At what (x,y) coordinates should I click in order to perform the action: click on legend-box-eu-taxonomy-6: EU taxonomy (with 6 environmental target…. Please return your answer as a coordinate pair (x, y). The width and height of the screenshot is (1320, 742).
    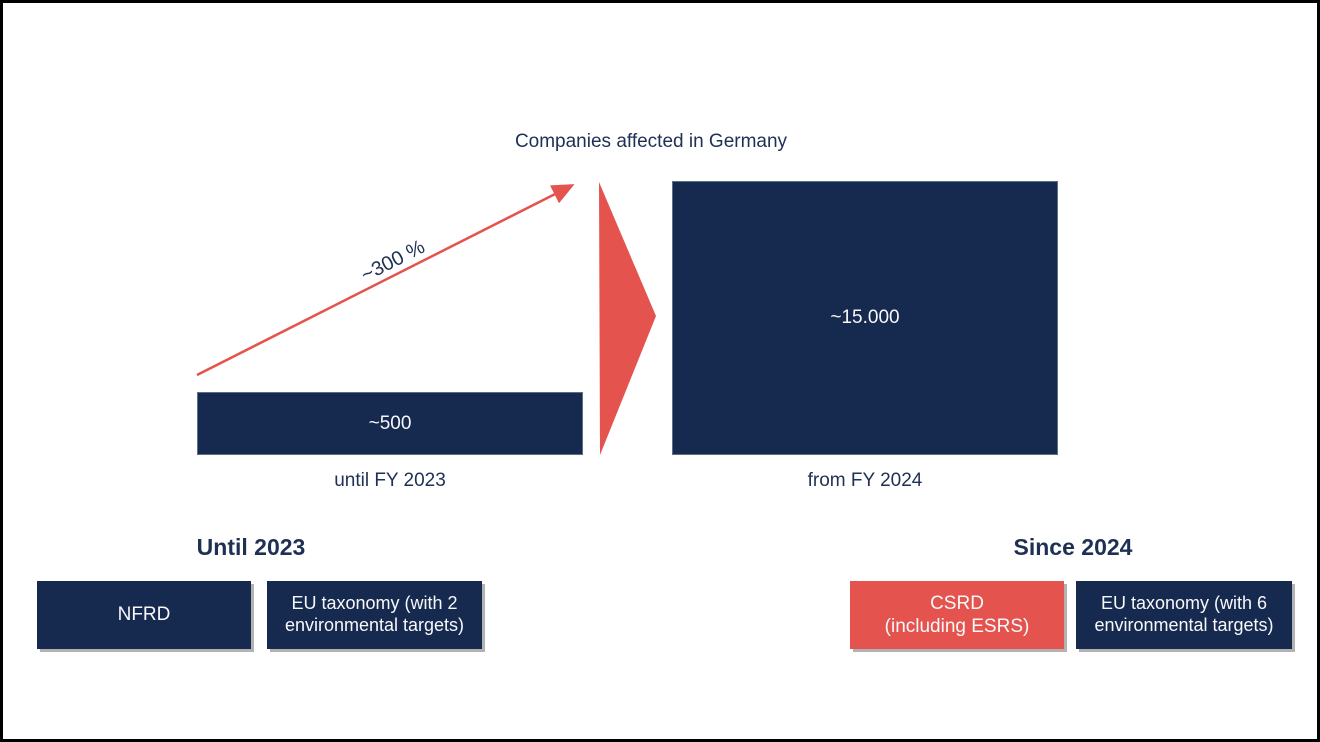
    Looking at the image, I should click on (1184, 615).